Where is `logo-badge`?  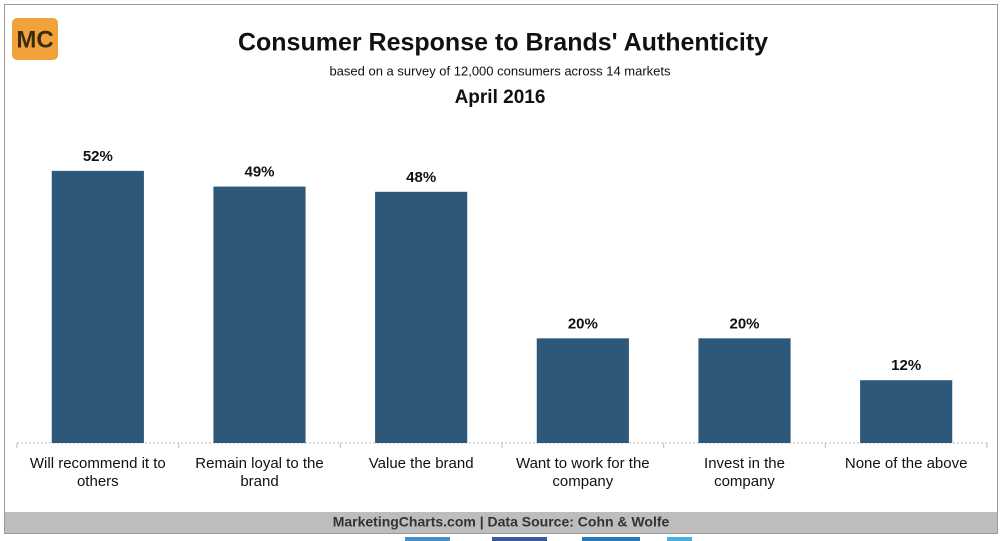
logo-badge is located at coordinates (35, 39).